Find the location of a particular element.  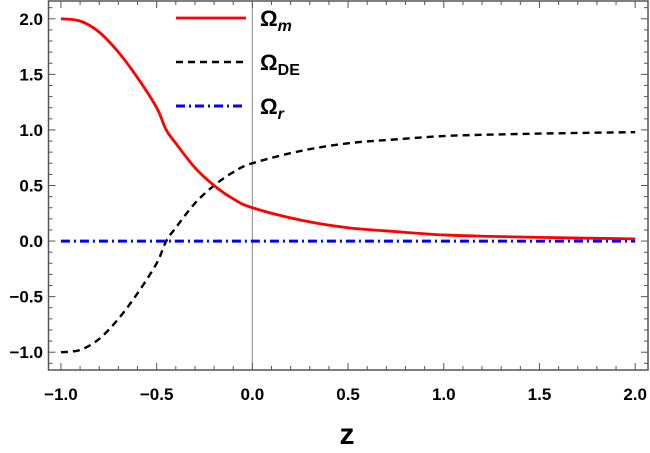

legend-label-r: Ωr is located at coordinates (272, 108).